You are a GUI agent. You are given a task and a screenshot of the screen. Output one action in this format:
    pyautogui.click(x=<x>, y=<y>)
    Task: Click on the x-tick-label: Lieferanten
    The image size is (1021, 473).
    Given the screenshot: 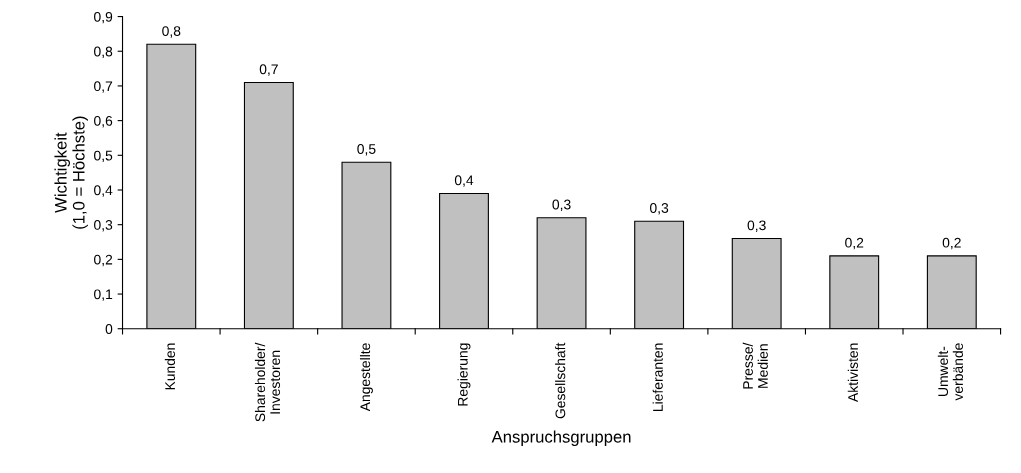 What is the action you would take?
    pyautogui.click(x=657, y=377)
    